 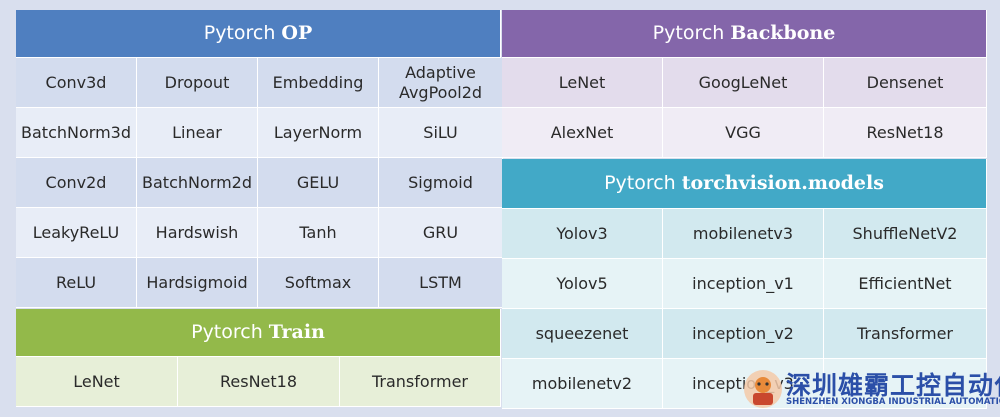 What do you see at coordinates (743, 334) in the screenshot?
I see `torchvision-cell: inception_v2` at bounding box center [743, 334].